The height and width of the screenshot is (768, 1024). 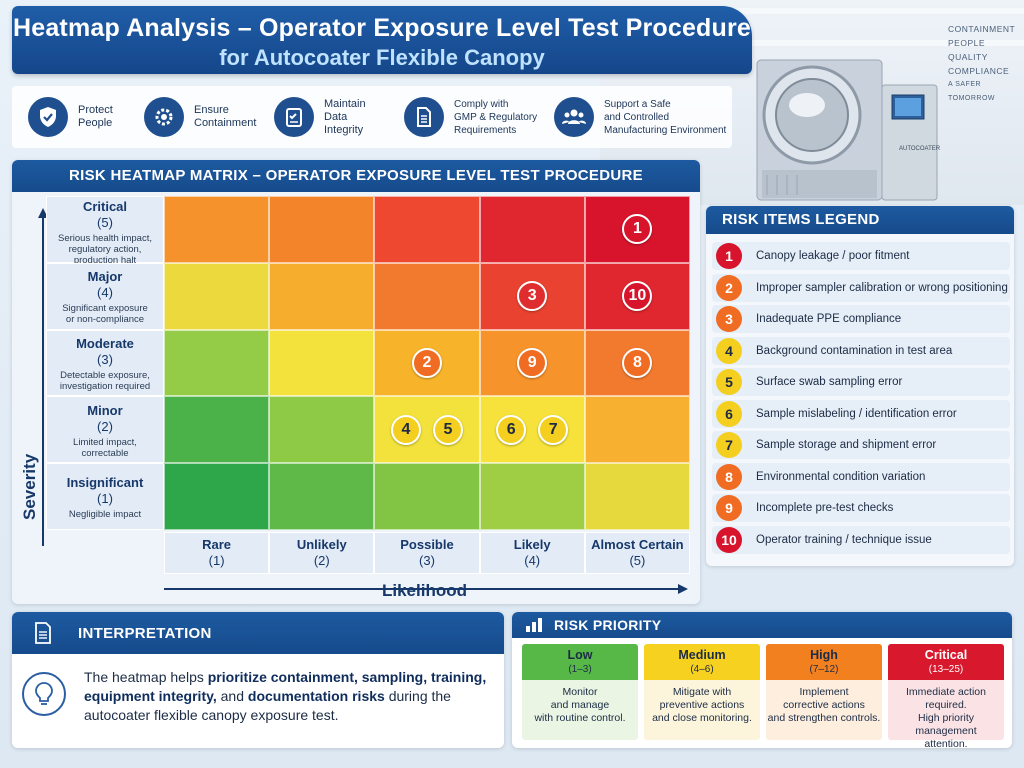 I want to click on risk-item-marker: 6, so click(x=511, y=429).